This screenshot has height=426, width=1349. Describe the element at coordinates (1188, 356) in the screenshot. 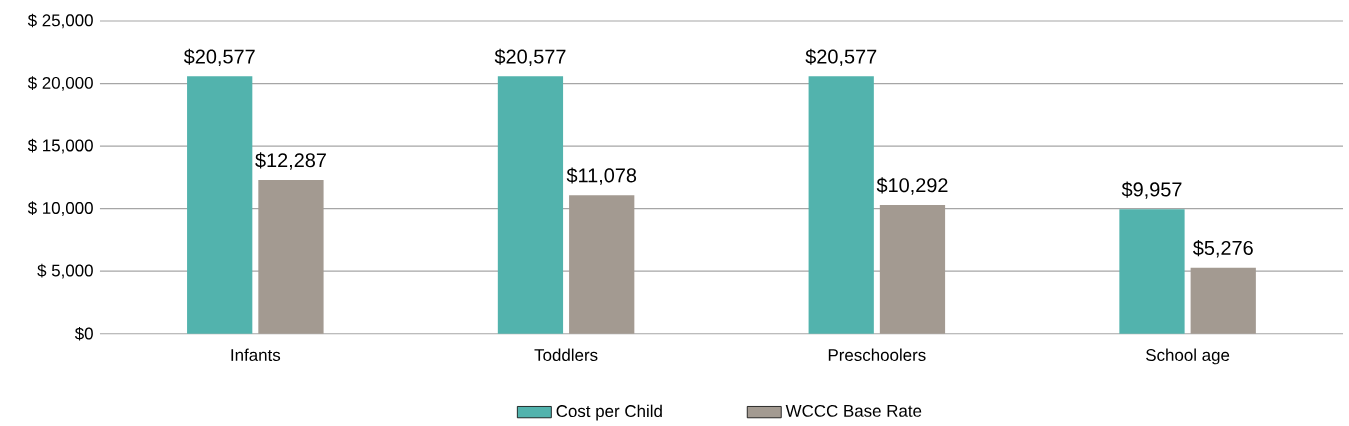

I see `x-tick-label: School age` at that location.